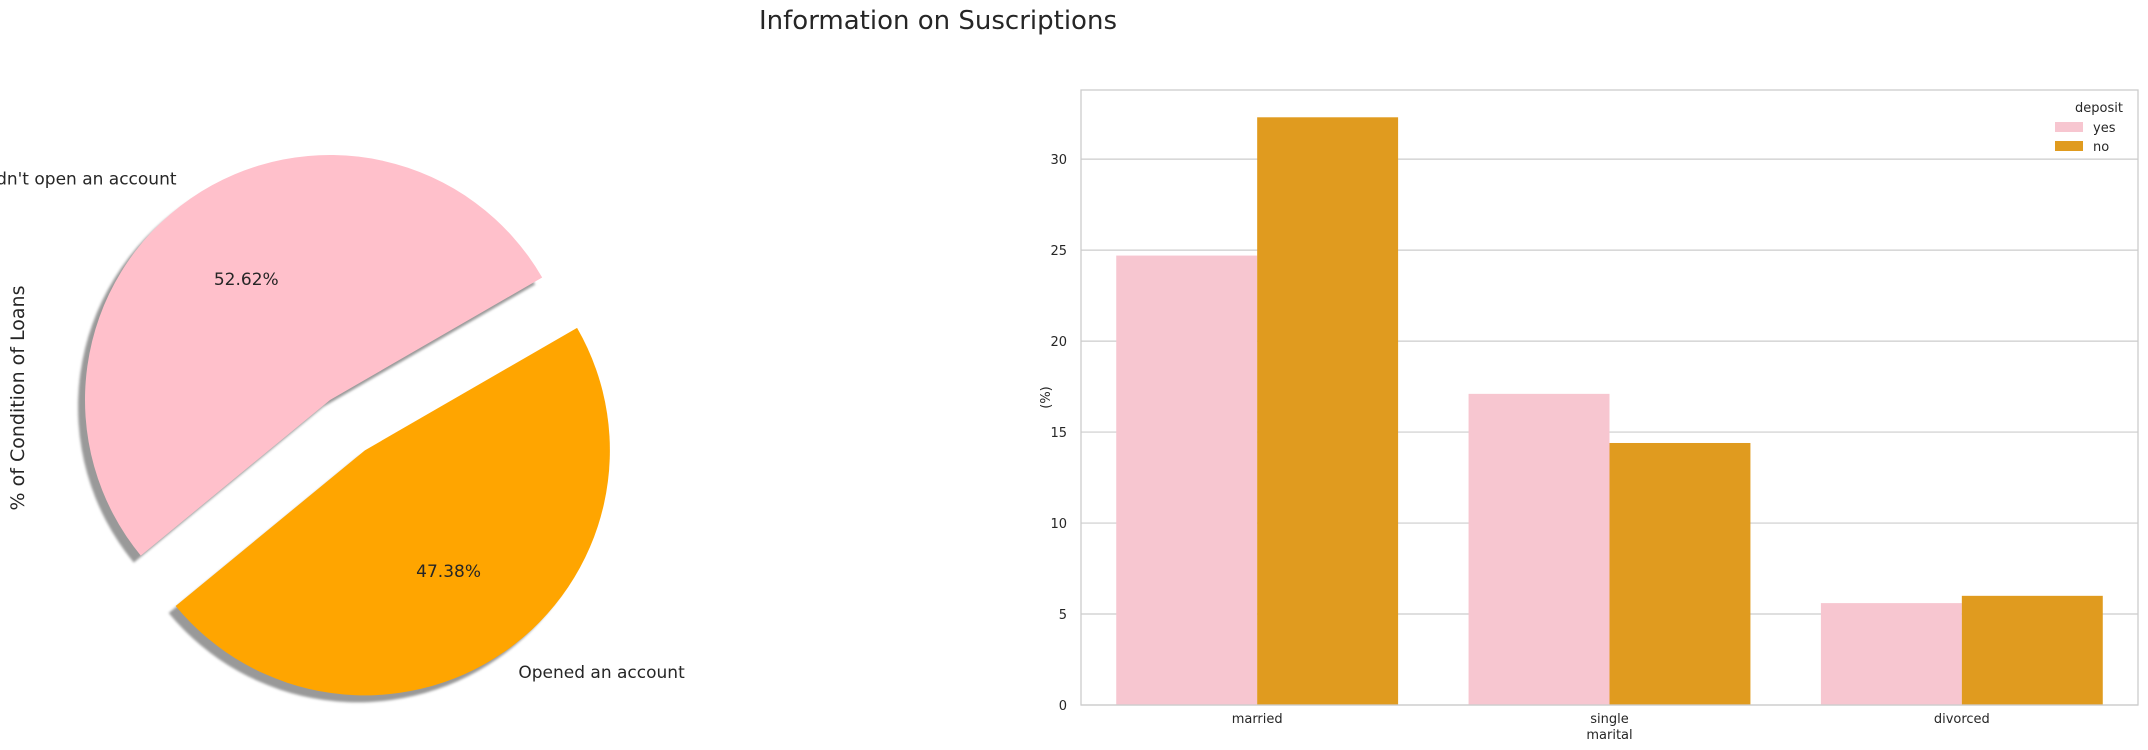 Image resolution: width=2148 pixels, height=750 pixels. What do you see at coordinates (1891, 654) in the screenshot?
I see `bar-divorced-yes` at bounding box center [1891, 654].